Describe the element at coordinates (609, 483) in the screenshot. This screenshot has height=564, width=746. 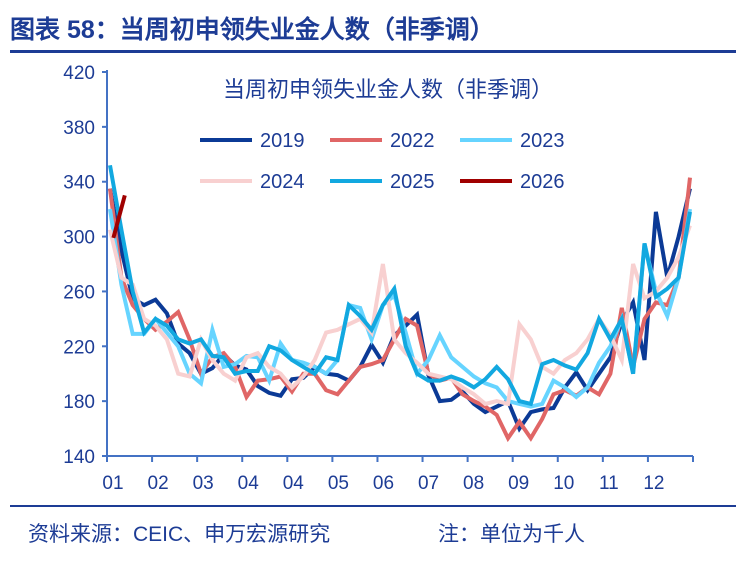
I see `x-tick-label: 11` at that location.